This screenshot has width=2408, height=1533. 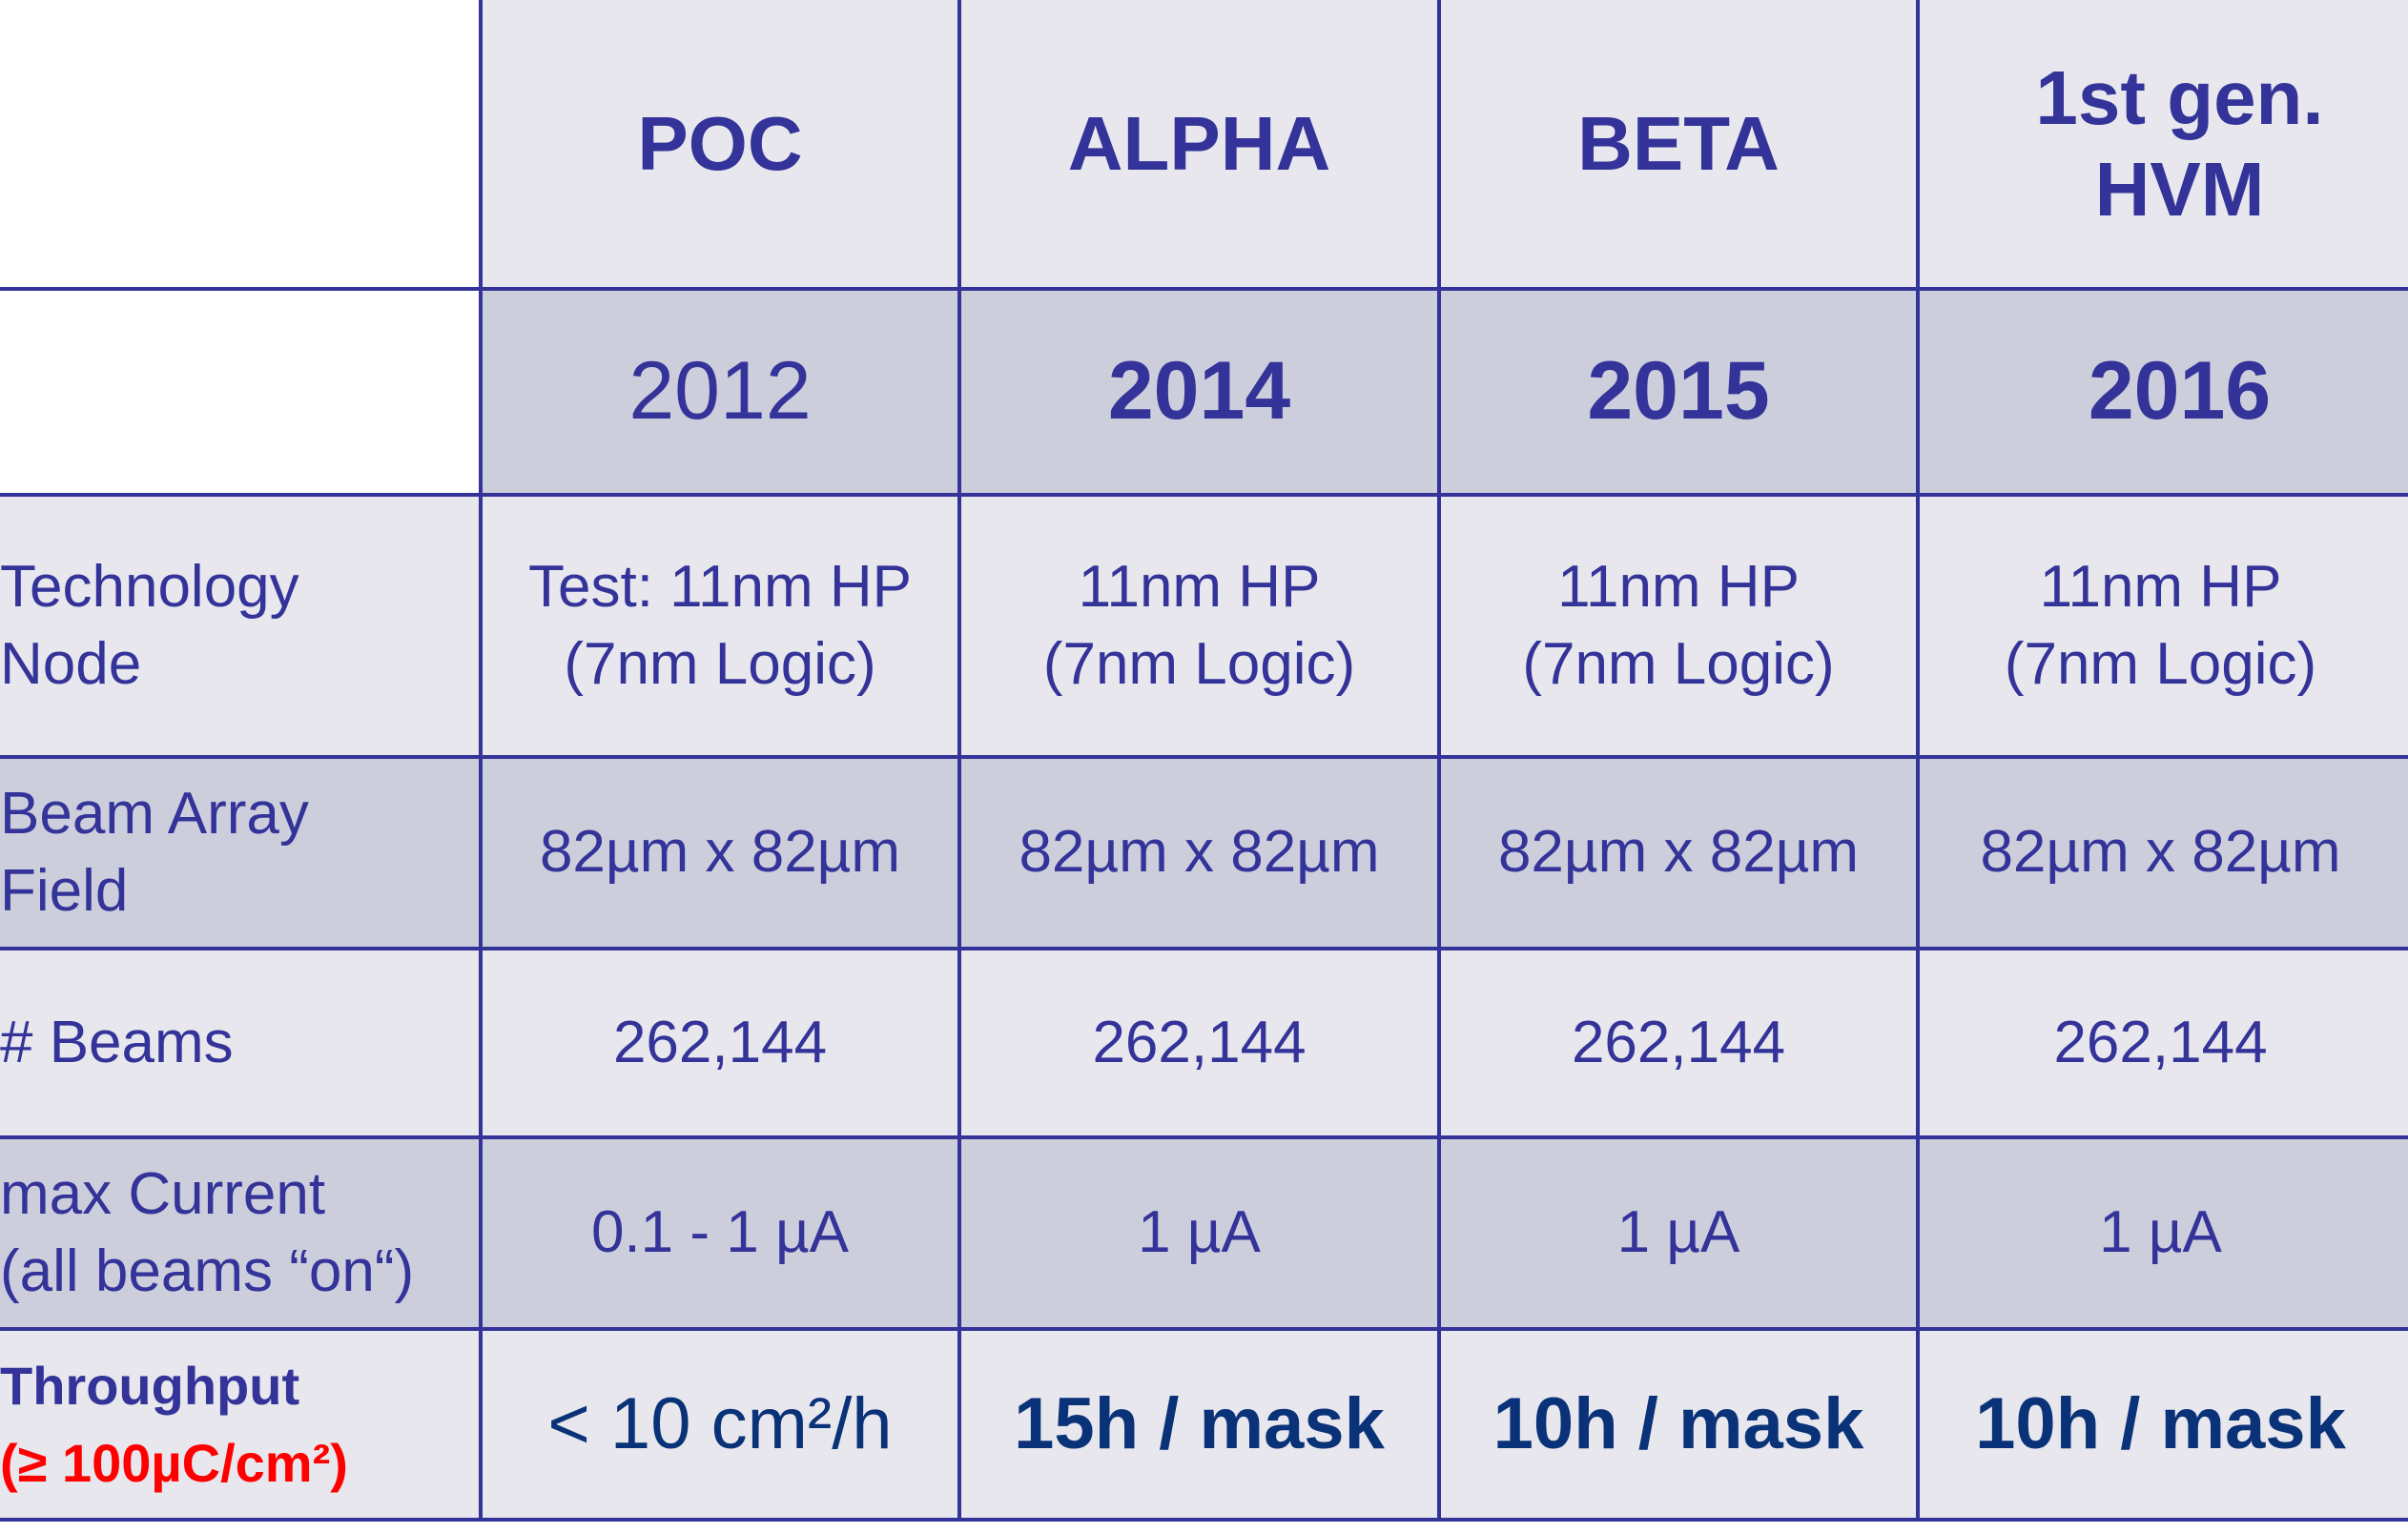 What do you see at coordinates (720, 1424) in the screenshot?
I see `table-cell: < 10 cm²/h` at bounding box center [720, 1424].